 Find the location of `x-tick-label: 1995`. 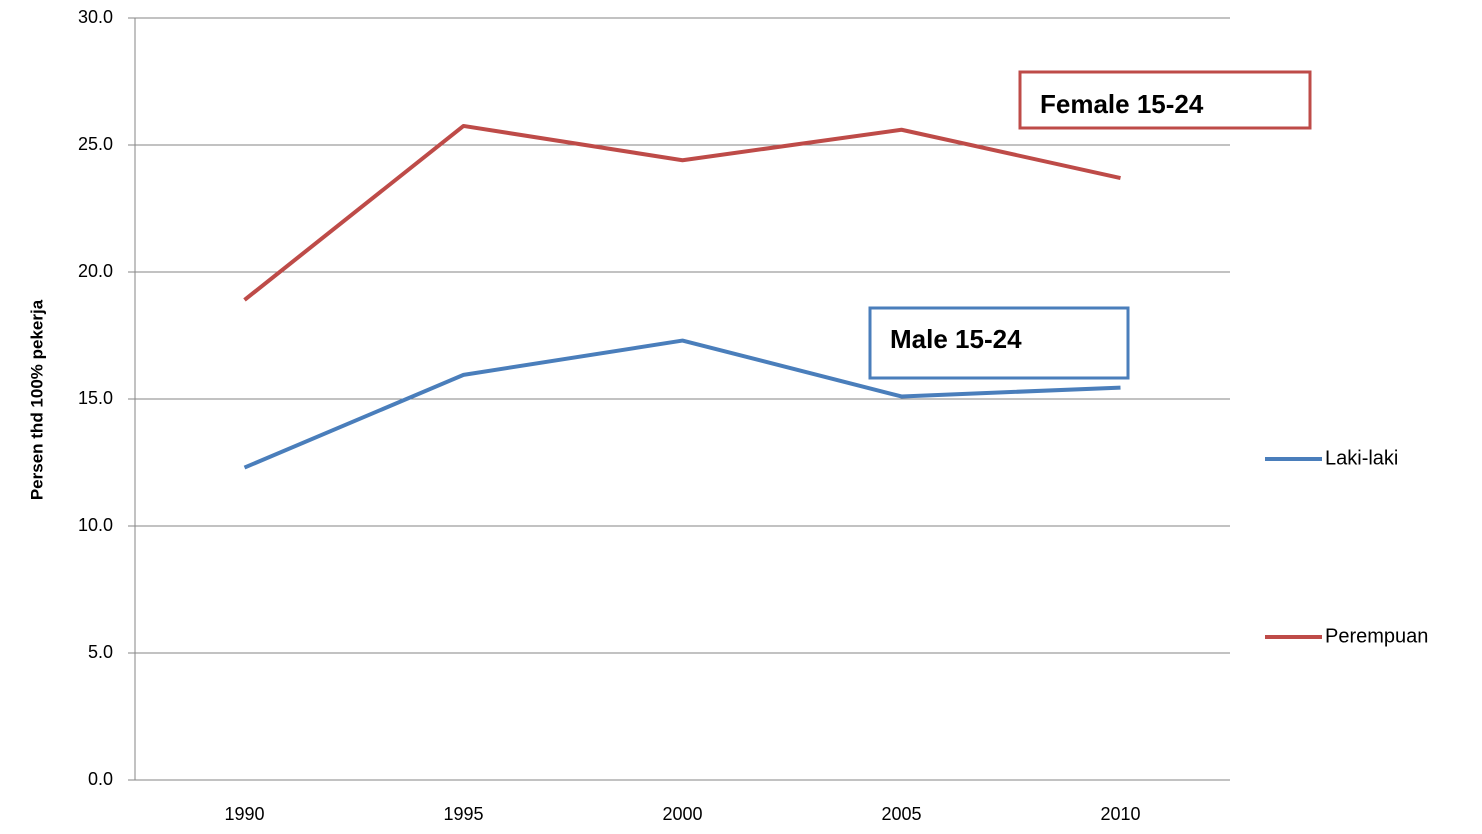

x-tick-label: 1995 is located at coordinates (463, 814).